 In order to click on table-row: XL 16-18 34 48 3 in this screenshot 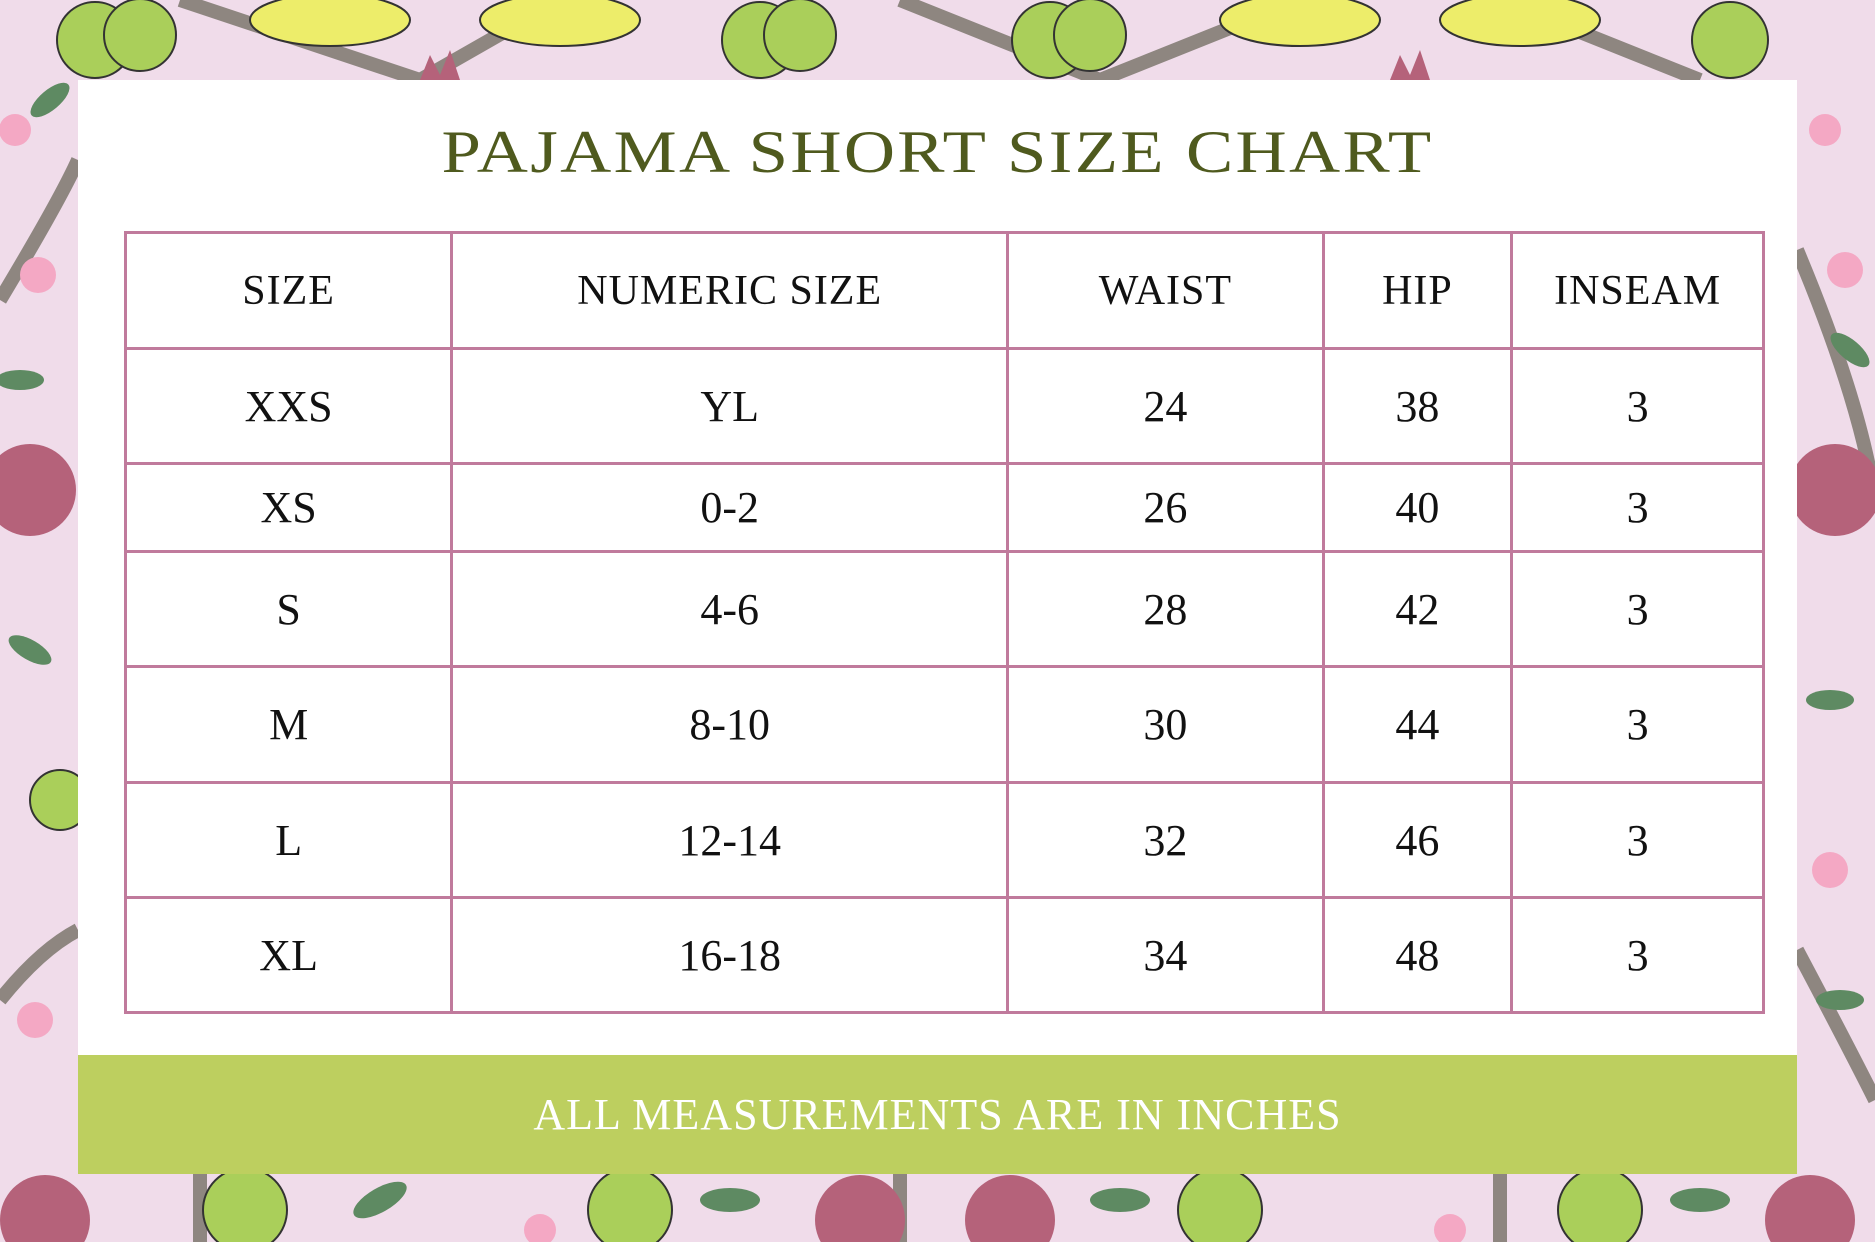, I will do `click(944, 955)`.